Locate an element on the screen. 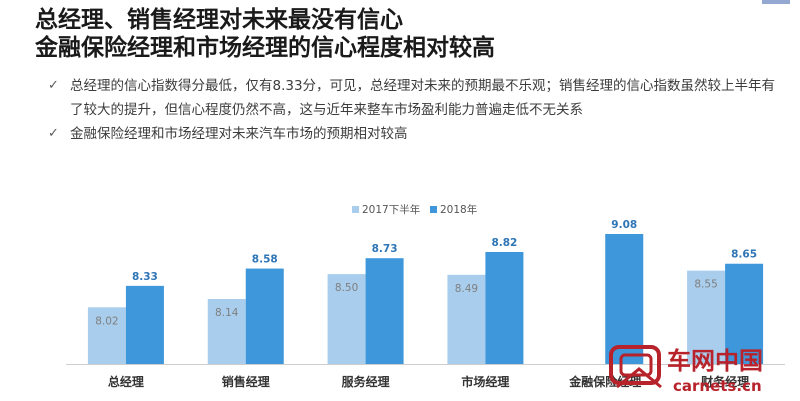 This screenshot has height=401, width=800. category-label: 销售经理 is located at coordinates (246, 381).